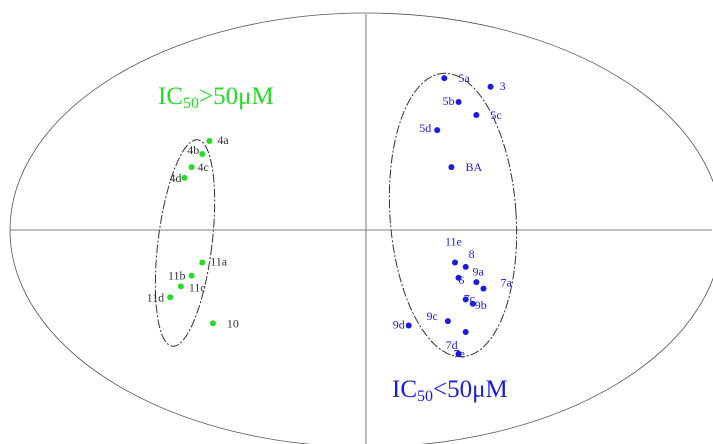 This screenshot has height=444, width=713. What do you see at coordinates (470, 389) in the screenshot?
I see `annotation-active-rest: <50μM` at bounding box center [470, 389].